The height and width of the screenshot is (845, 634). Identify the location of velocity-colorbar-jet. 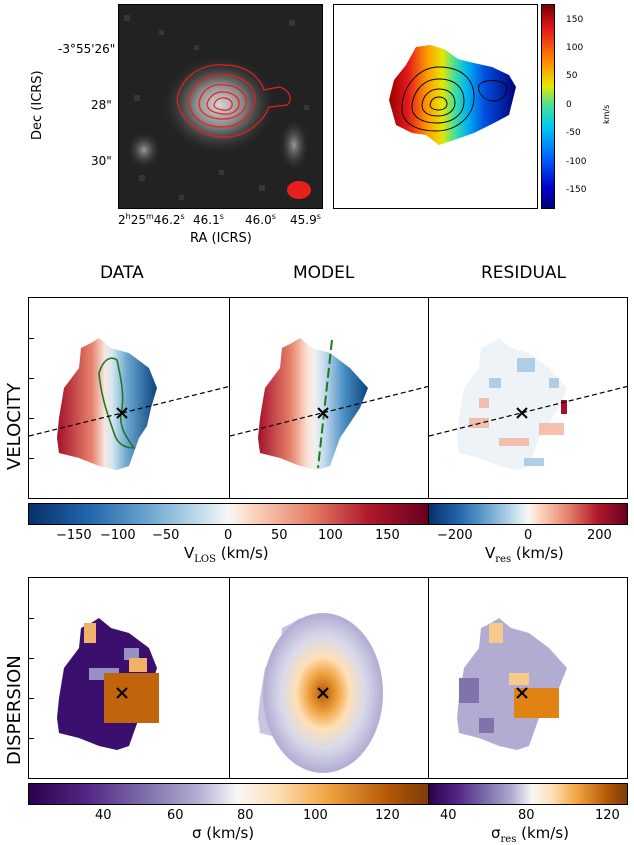
(548, 106).